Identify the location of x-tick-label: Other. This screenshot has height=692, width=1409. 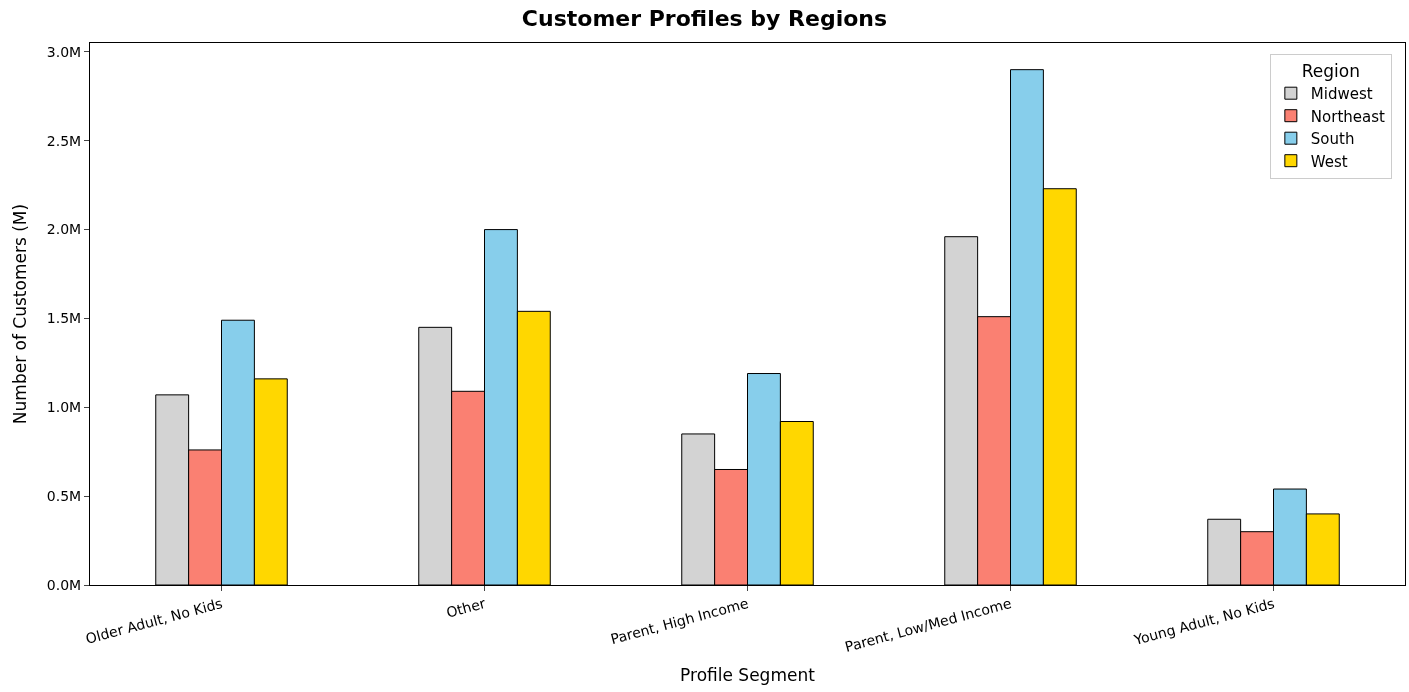
(466, 607).